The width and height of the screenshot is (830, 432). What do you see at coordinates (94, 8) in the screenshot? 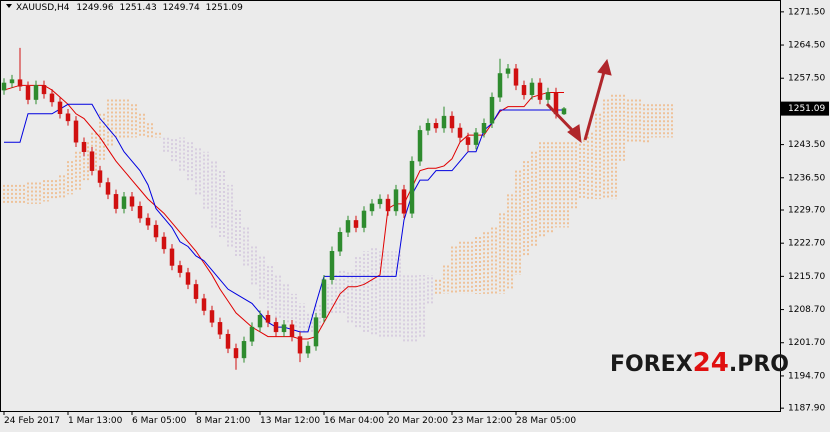
I see `open-value: 1249.96` at bounding box center [94, 8].